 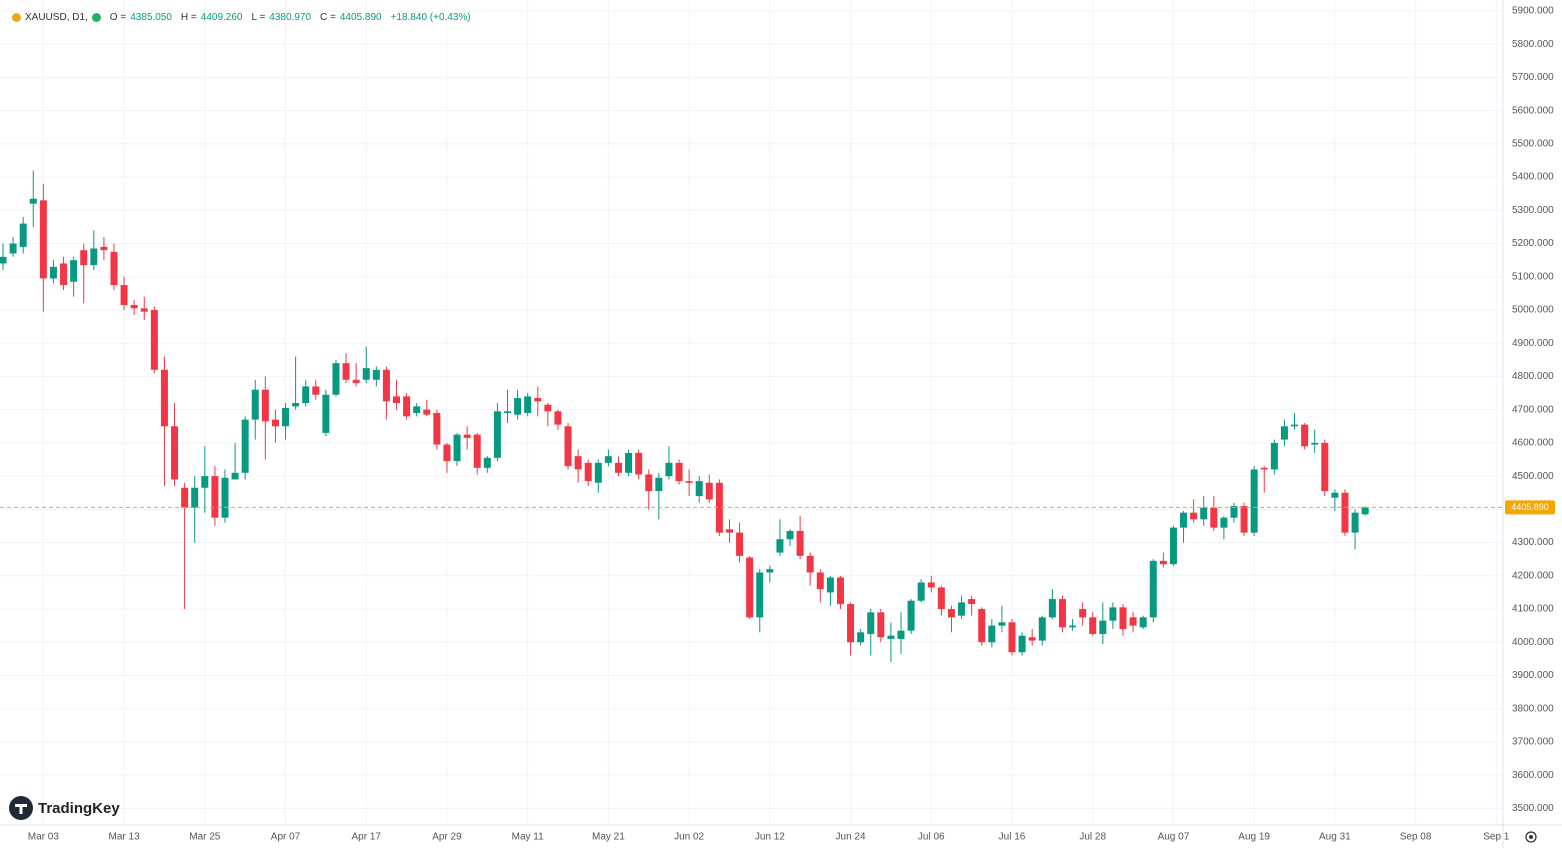 What do you see at coordinates (1533, 642) in the screenshot?
I see `y-tick-label: 4000.000` at bounding box center [1533, 642].